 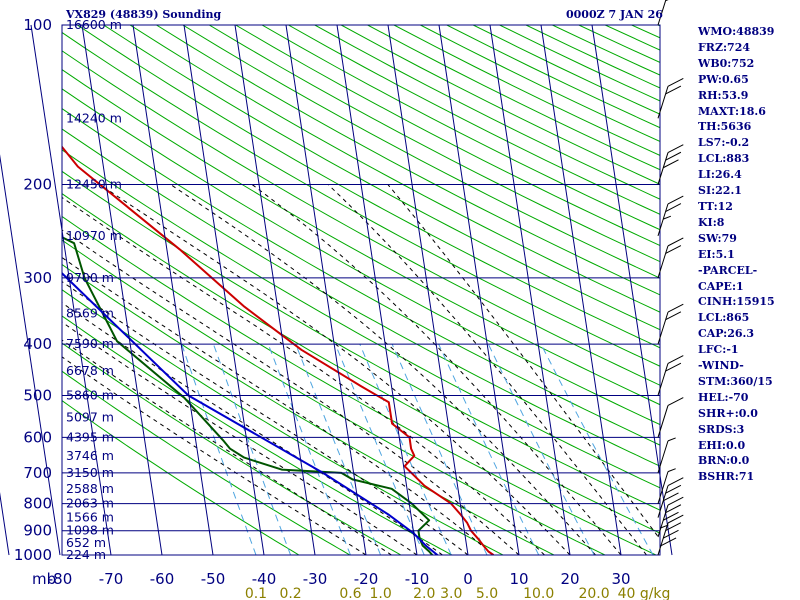 I want to click on index-item: SW:79, so click(x=717, y=238).